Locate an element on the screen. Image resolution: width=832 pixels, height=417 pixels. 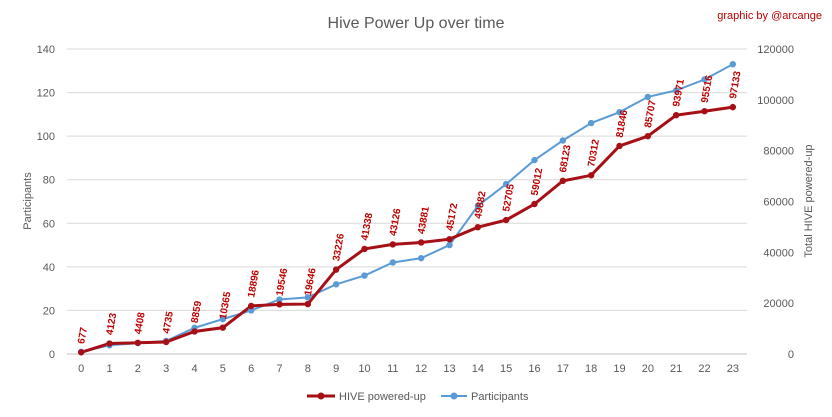
hive-data-label: 43126 is located at coordinates (396, 222).